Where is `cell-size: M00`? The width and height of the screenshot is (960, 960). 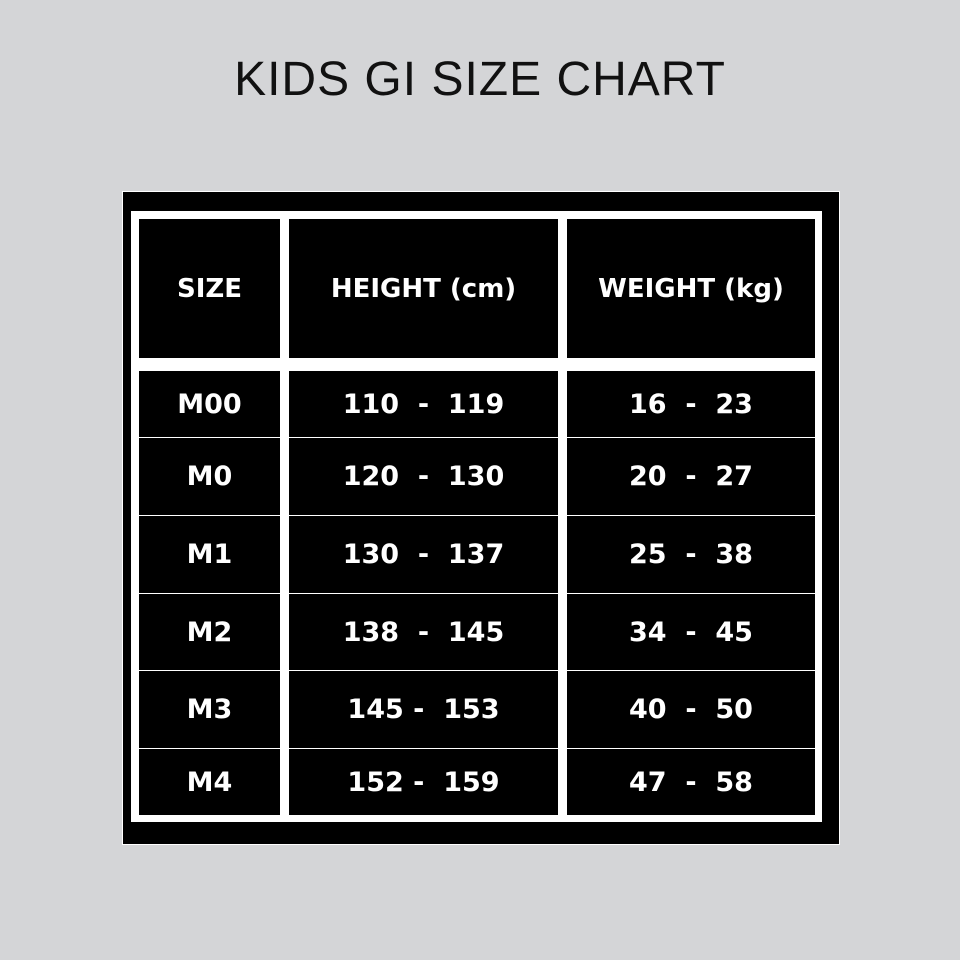 cell-size: M00 is located at coordinates (209, 404).